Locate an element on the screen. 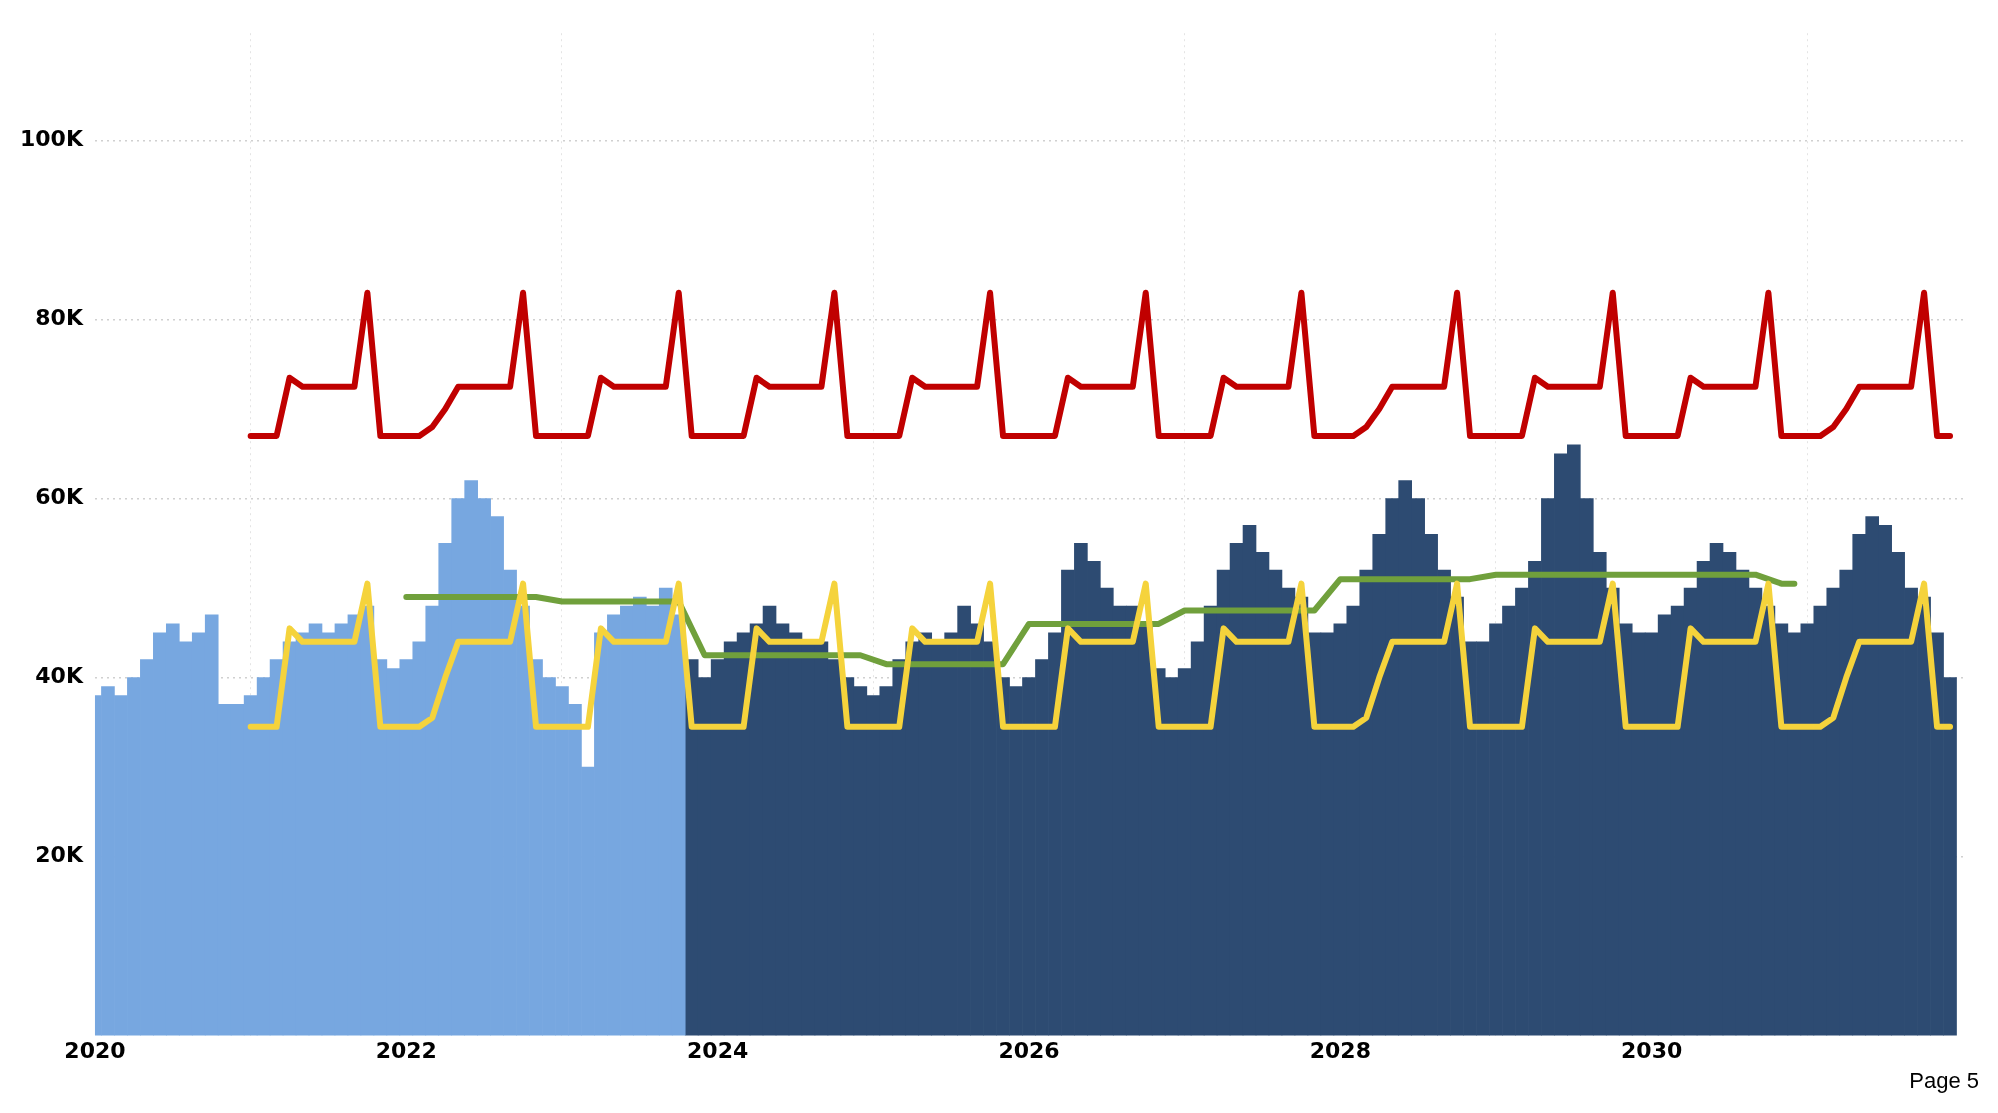 This screenshot has width=1998, height=1113. x-tick-label: 2024 is located at coordinates (718, 1050).